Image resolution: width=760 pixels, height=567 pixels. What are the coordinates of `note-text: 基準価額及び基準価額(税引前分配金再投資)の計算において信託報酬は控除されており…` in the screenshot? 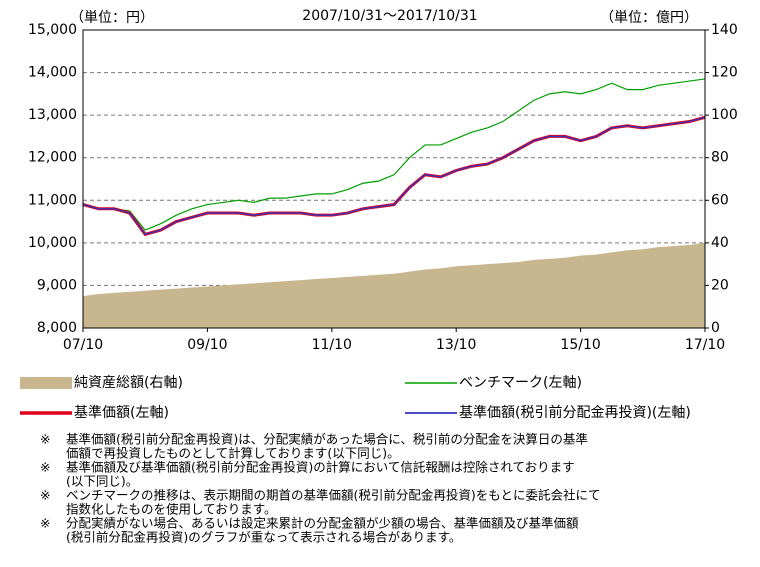 It's located at (320, 467).